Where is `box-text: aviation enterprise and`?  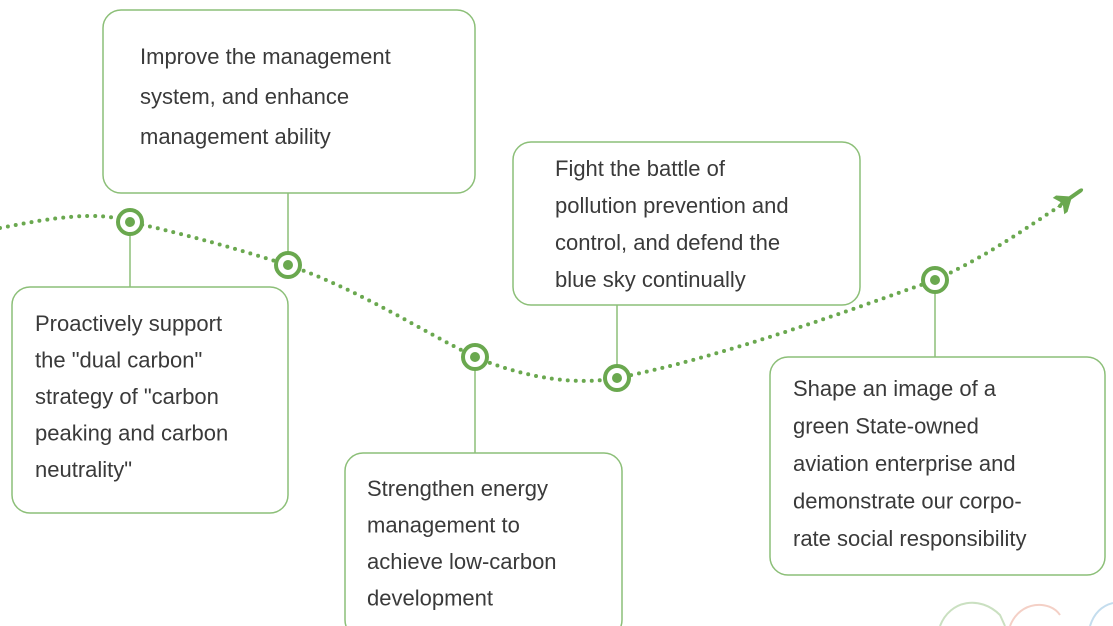
box-text: aviation enterprise and is located at coordinates (904, 463).